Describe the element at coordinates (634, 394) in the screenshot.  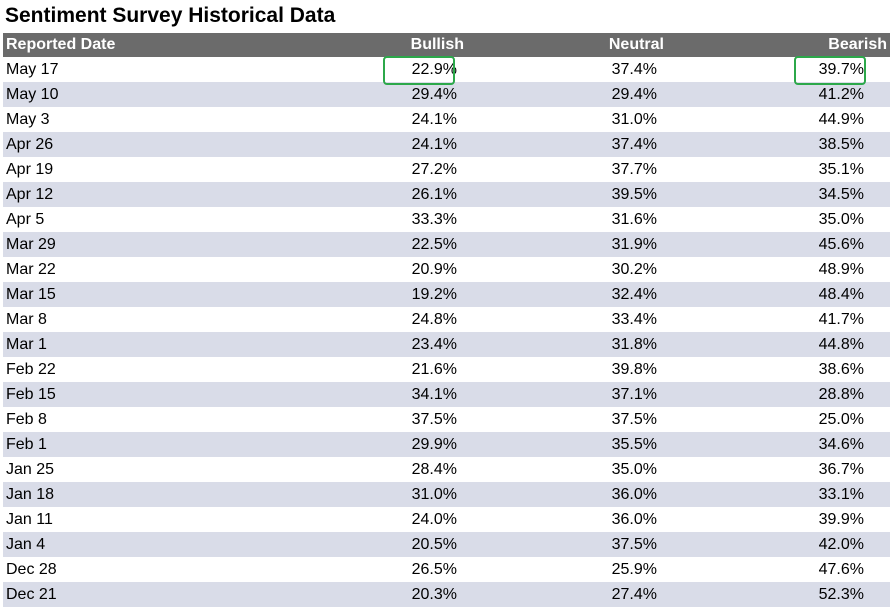
I see `cell-neutral-value: 37.1%` at that location.